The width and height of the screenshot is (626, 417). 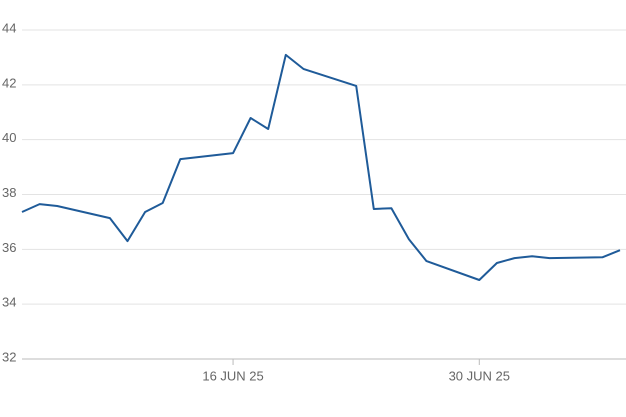 I want to click on y-tick-label: 38, so click(x=9, y=192).